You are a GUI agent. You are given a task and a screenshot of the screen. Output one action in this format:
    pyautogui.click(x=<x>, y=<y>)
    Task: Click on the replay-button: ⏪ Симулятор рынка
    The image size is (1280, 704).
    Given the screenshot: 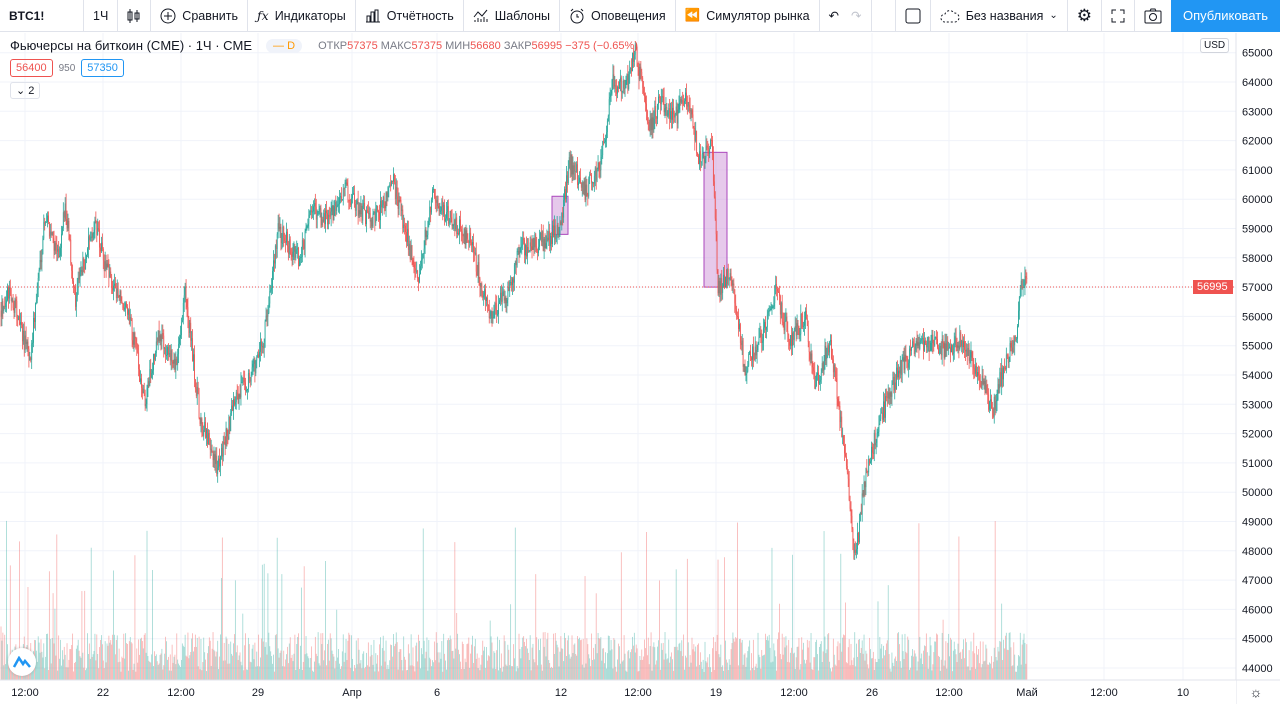 What is the action you would take?
    pyautogui.click(x=748, y=16)
    